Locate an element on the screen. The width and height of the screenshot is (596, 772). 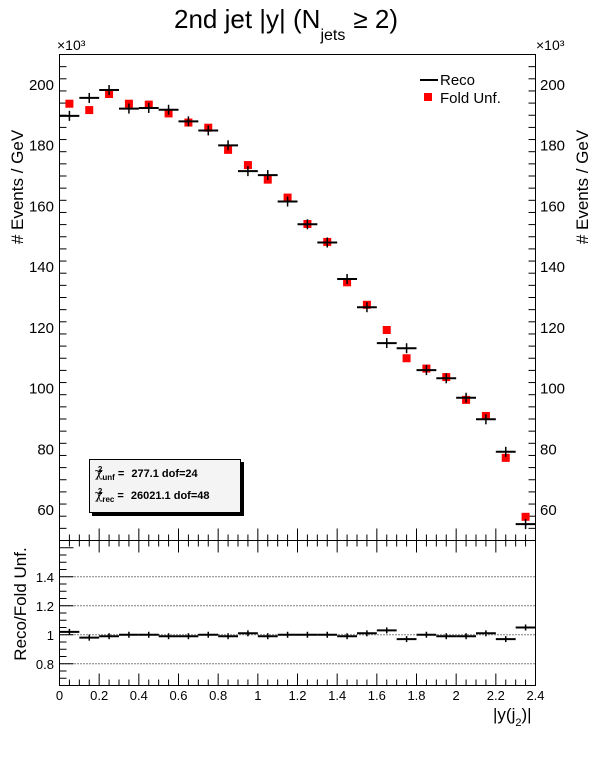
y-tick-label-left: 100 is located at coordinates (41, 389).